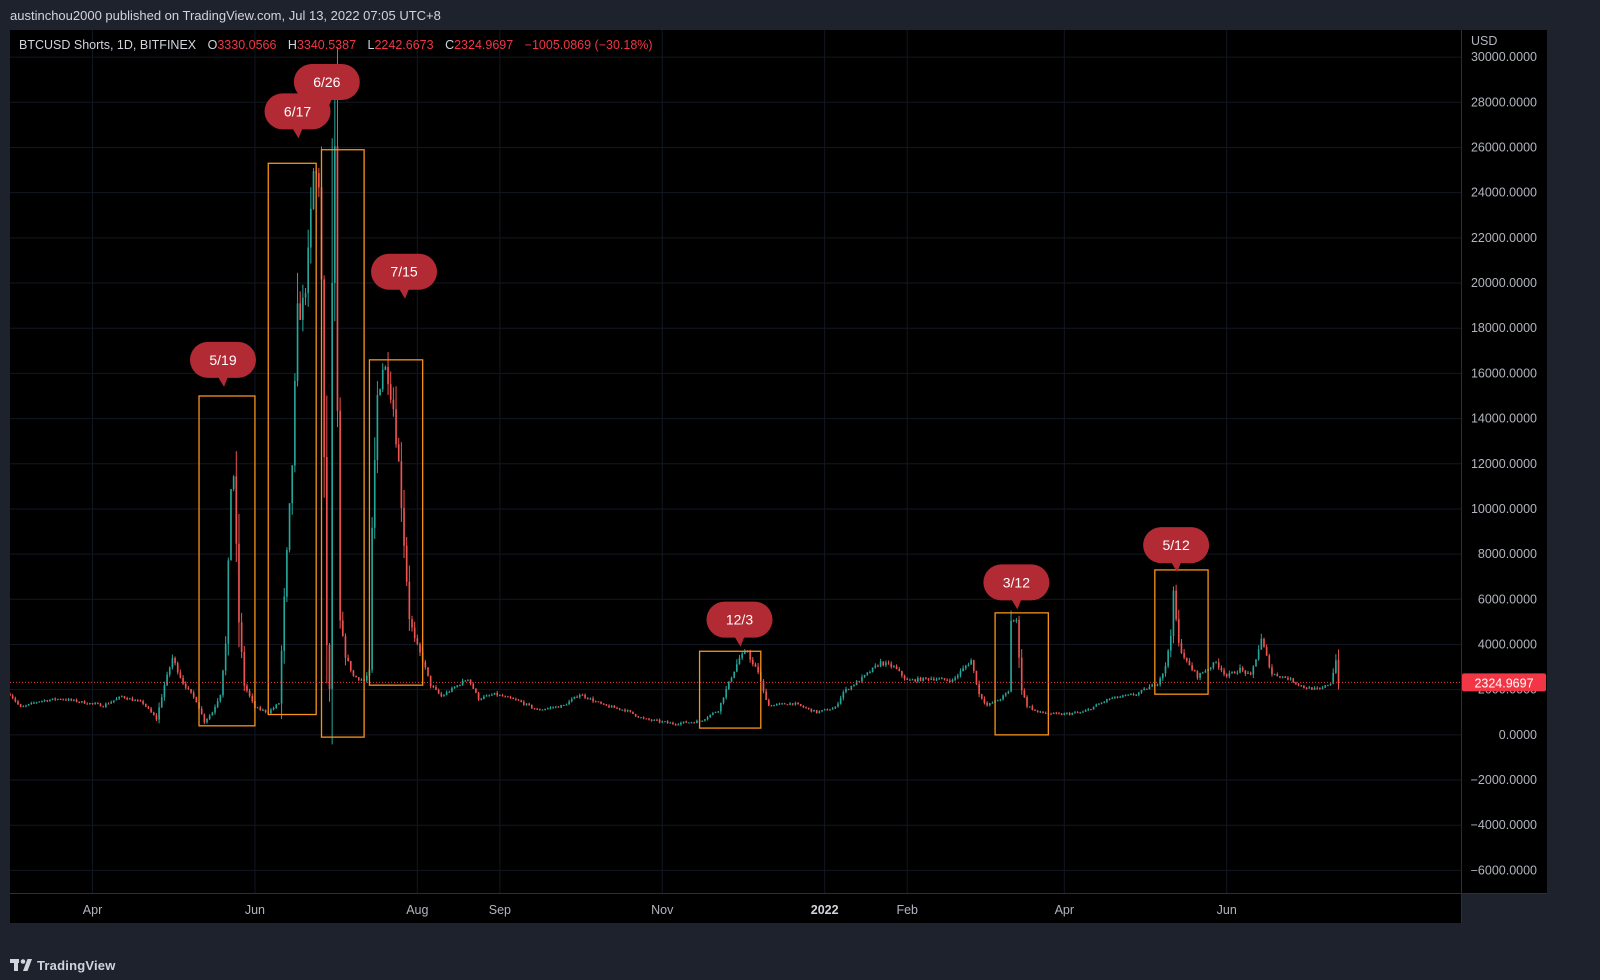  Describe the element at coordinates (1016, 587) in the screenshot. I see `date-callout: 3/12` at that location.